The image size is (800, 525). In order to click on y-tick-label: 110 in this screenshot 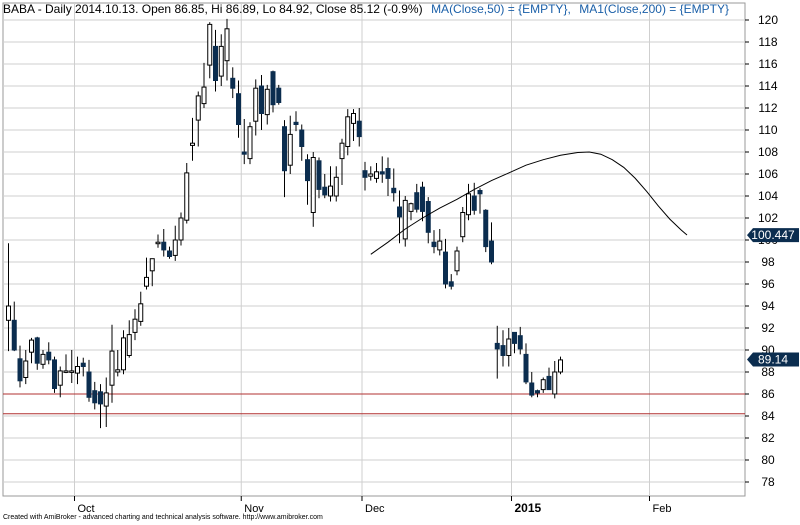, I will do `click(767, 130)`.